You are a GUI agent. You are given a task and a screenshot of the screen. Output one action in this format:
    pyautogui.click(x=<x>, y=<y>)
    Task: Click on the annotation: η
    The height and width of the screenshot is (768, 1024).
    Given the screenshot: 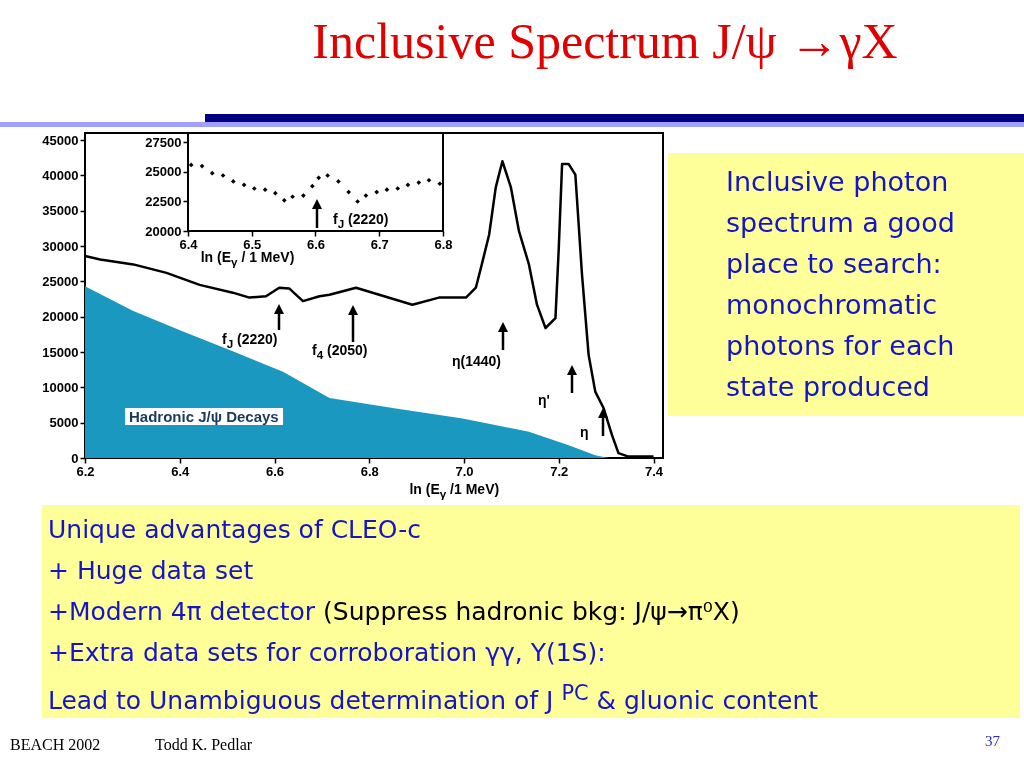 What is the action you would take?
    pyautogui.click(x=584, y=432)
    